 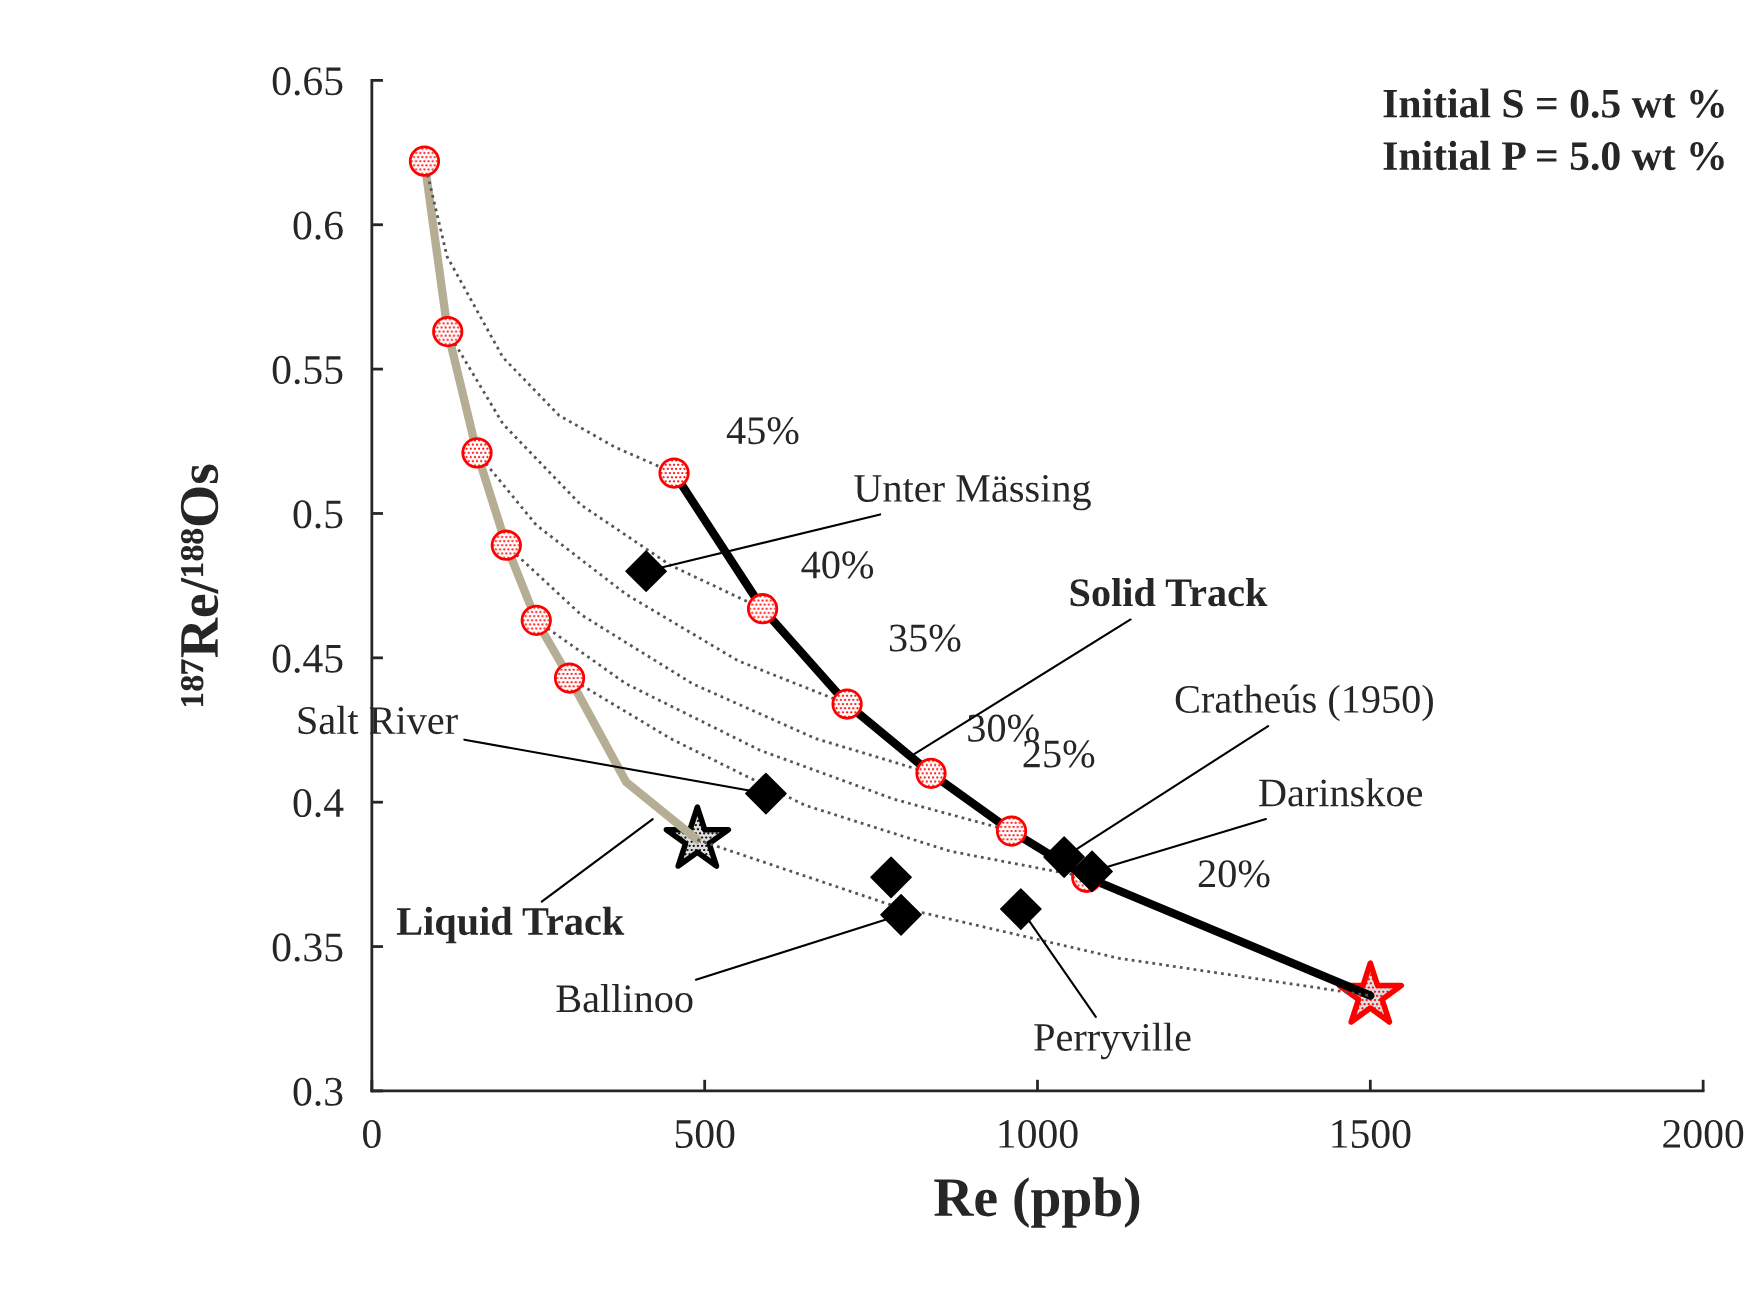 I want to click on annotation: Initial S = 0.5 wt %, so click(x=1553, y=103).